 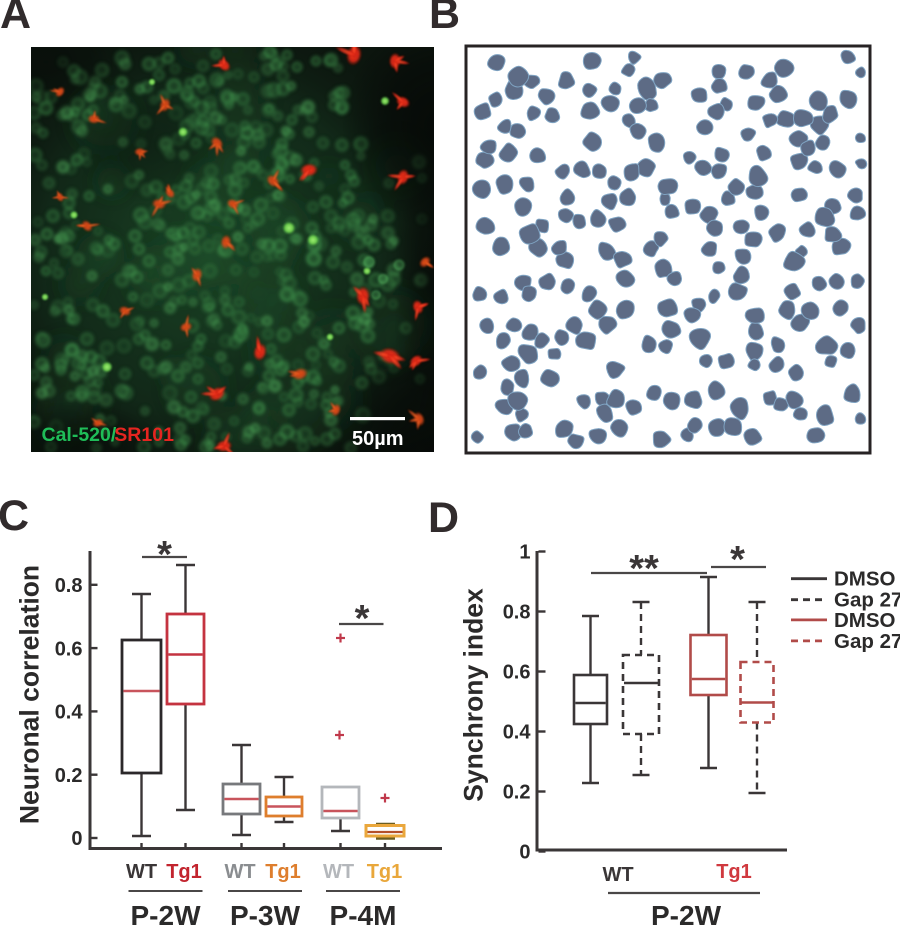 I want to click on svg-text: Synchrony index, so click(x=474, y=695).